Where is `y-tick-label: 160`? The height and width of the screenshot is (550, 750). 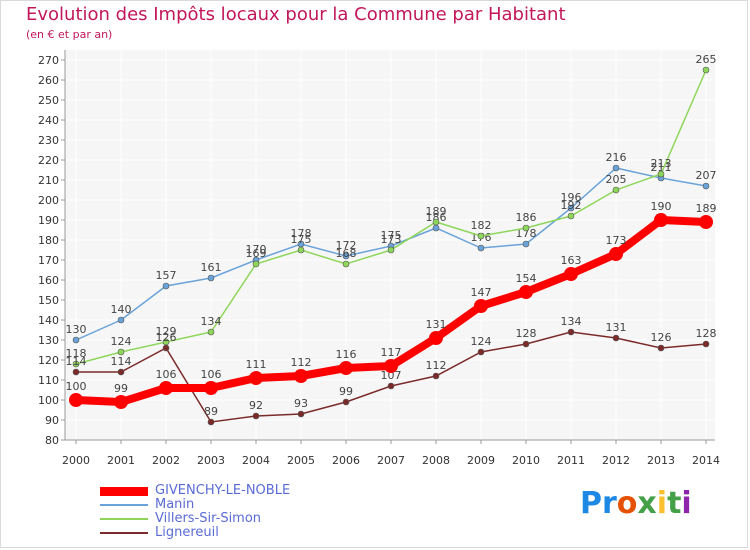
y-tick-label: 160 is located at coordinates (48, 280).